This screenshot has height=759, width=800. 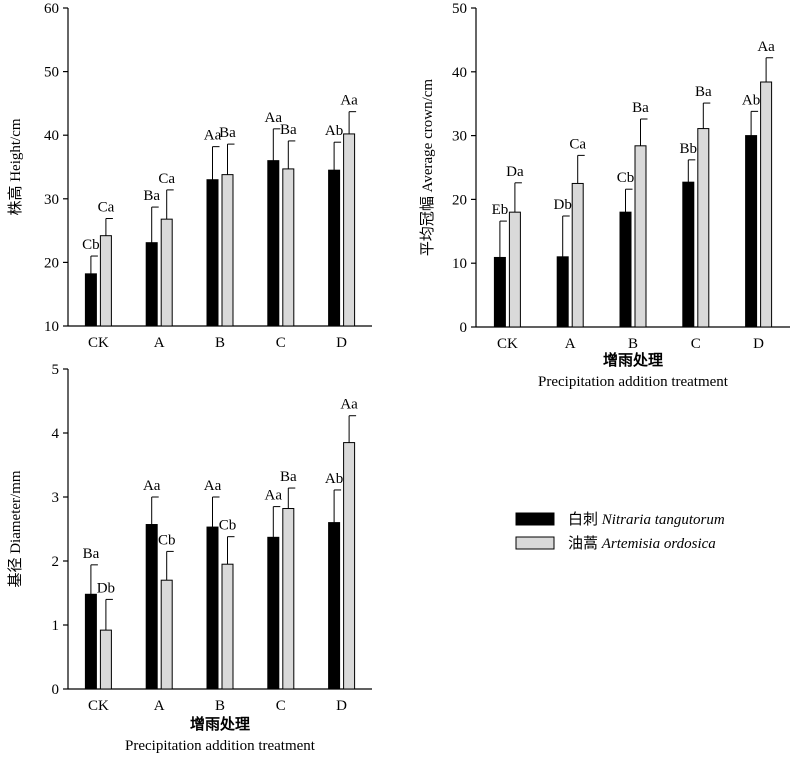 I want to click on y-tick-label: 5, so click(x=56, y=370).